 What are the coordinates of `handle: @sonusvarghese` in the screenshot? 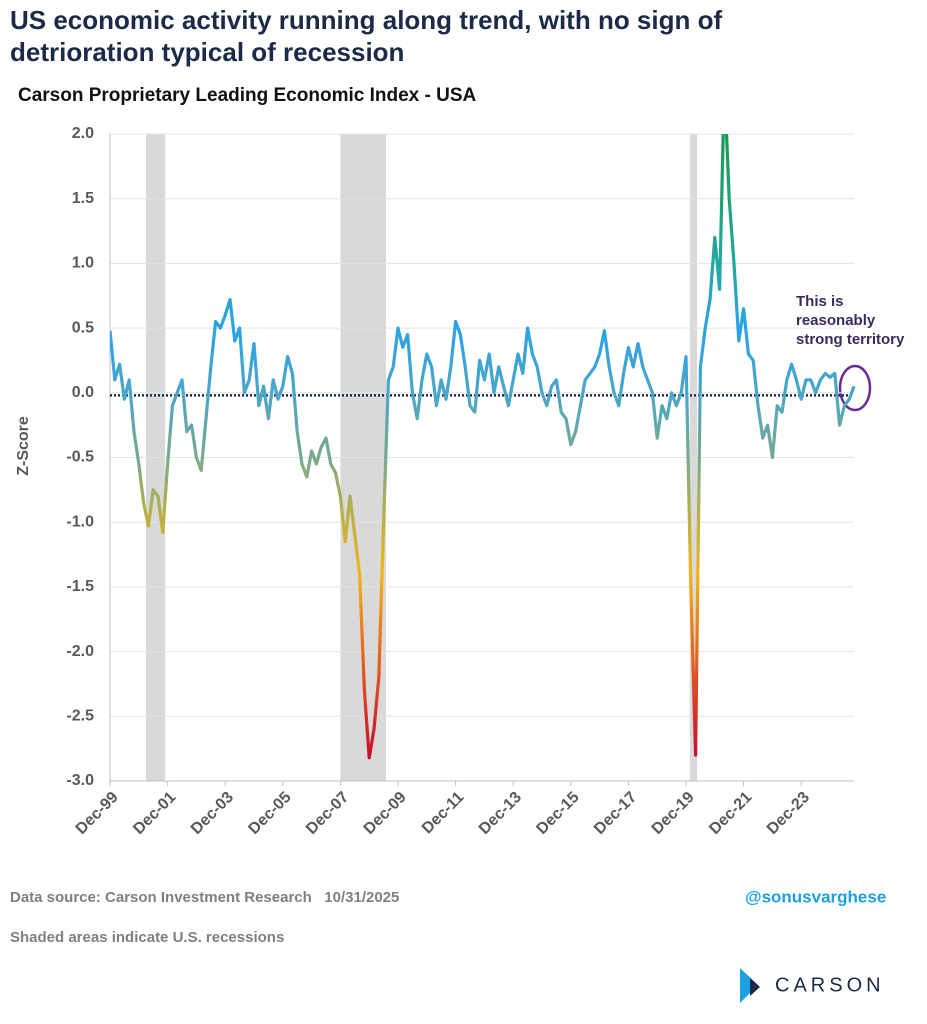 It's located at (815, 896).